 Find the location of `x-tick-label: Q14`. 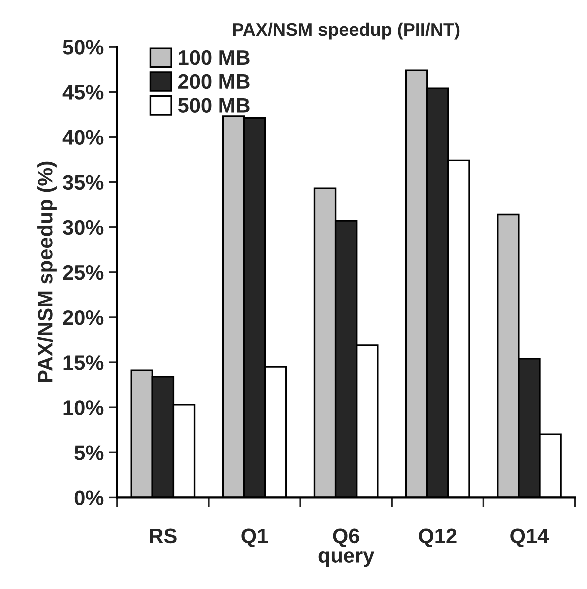

x-tick-label: Q14 is located at coordinates (530, 538).